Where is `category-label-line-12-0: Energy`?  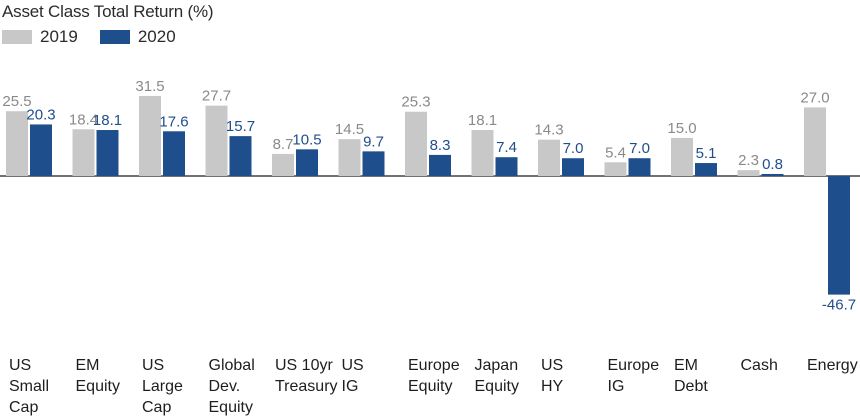 category-label-line-12-0: Energy is located at coordinates (832, 365).